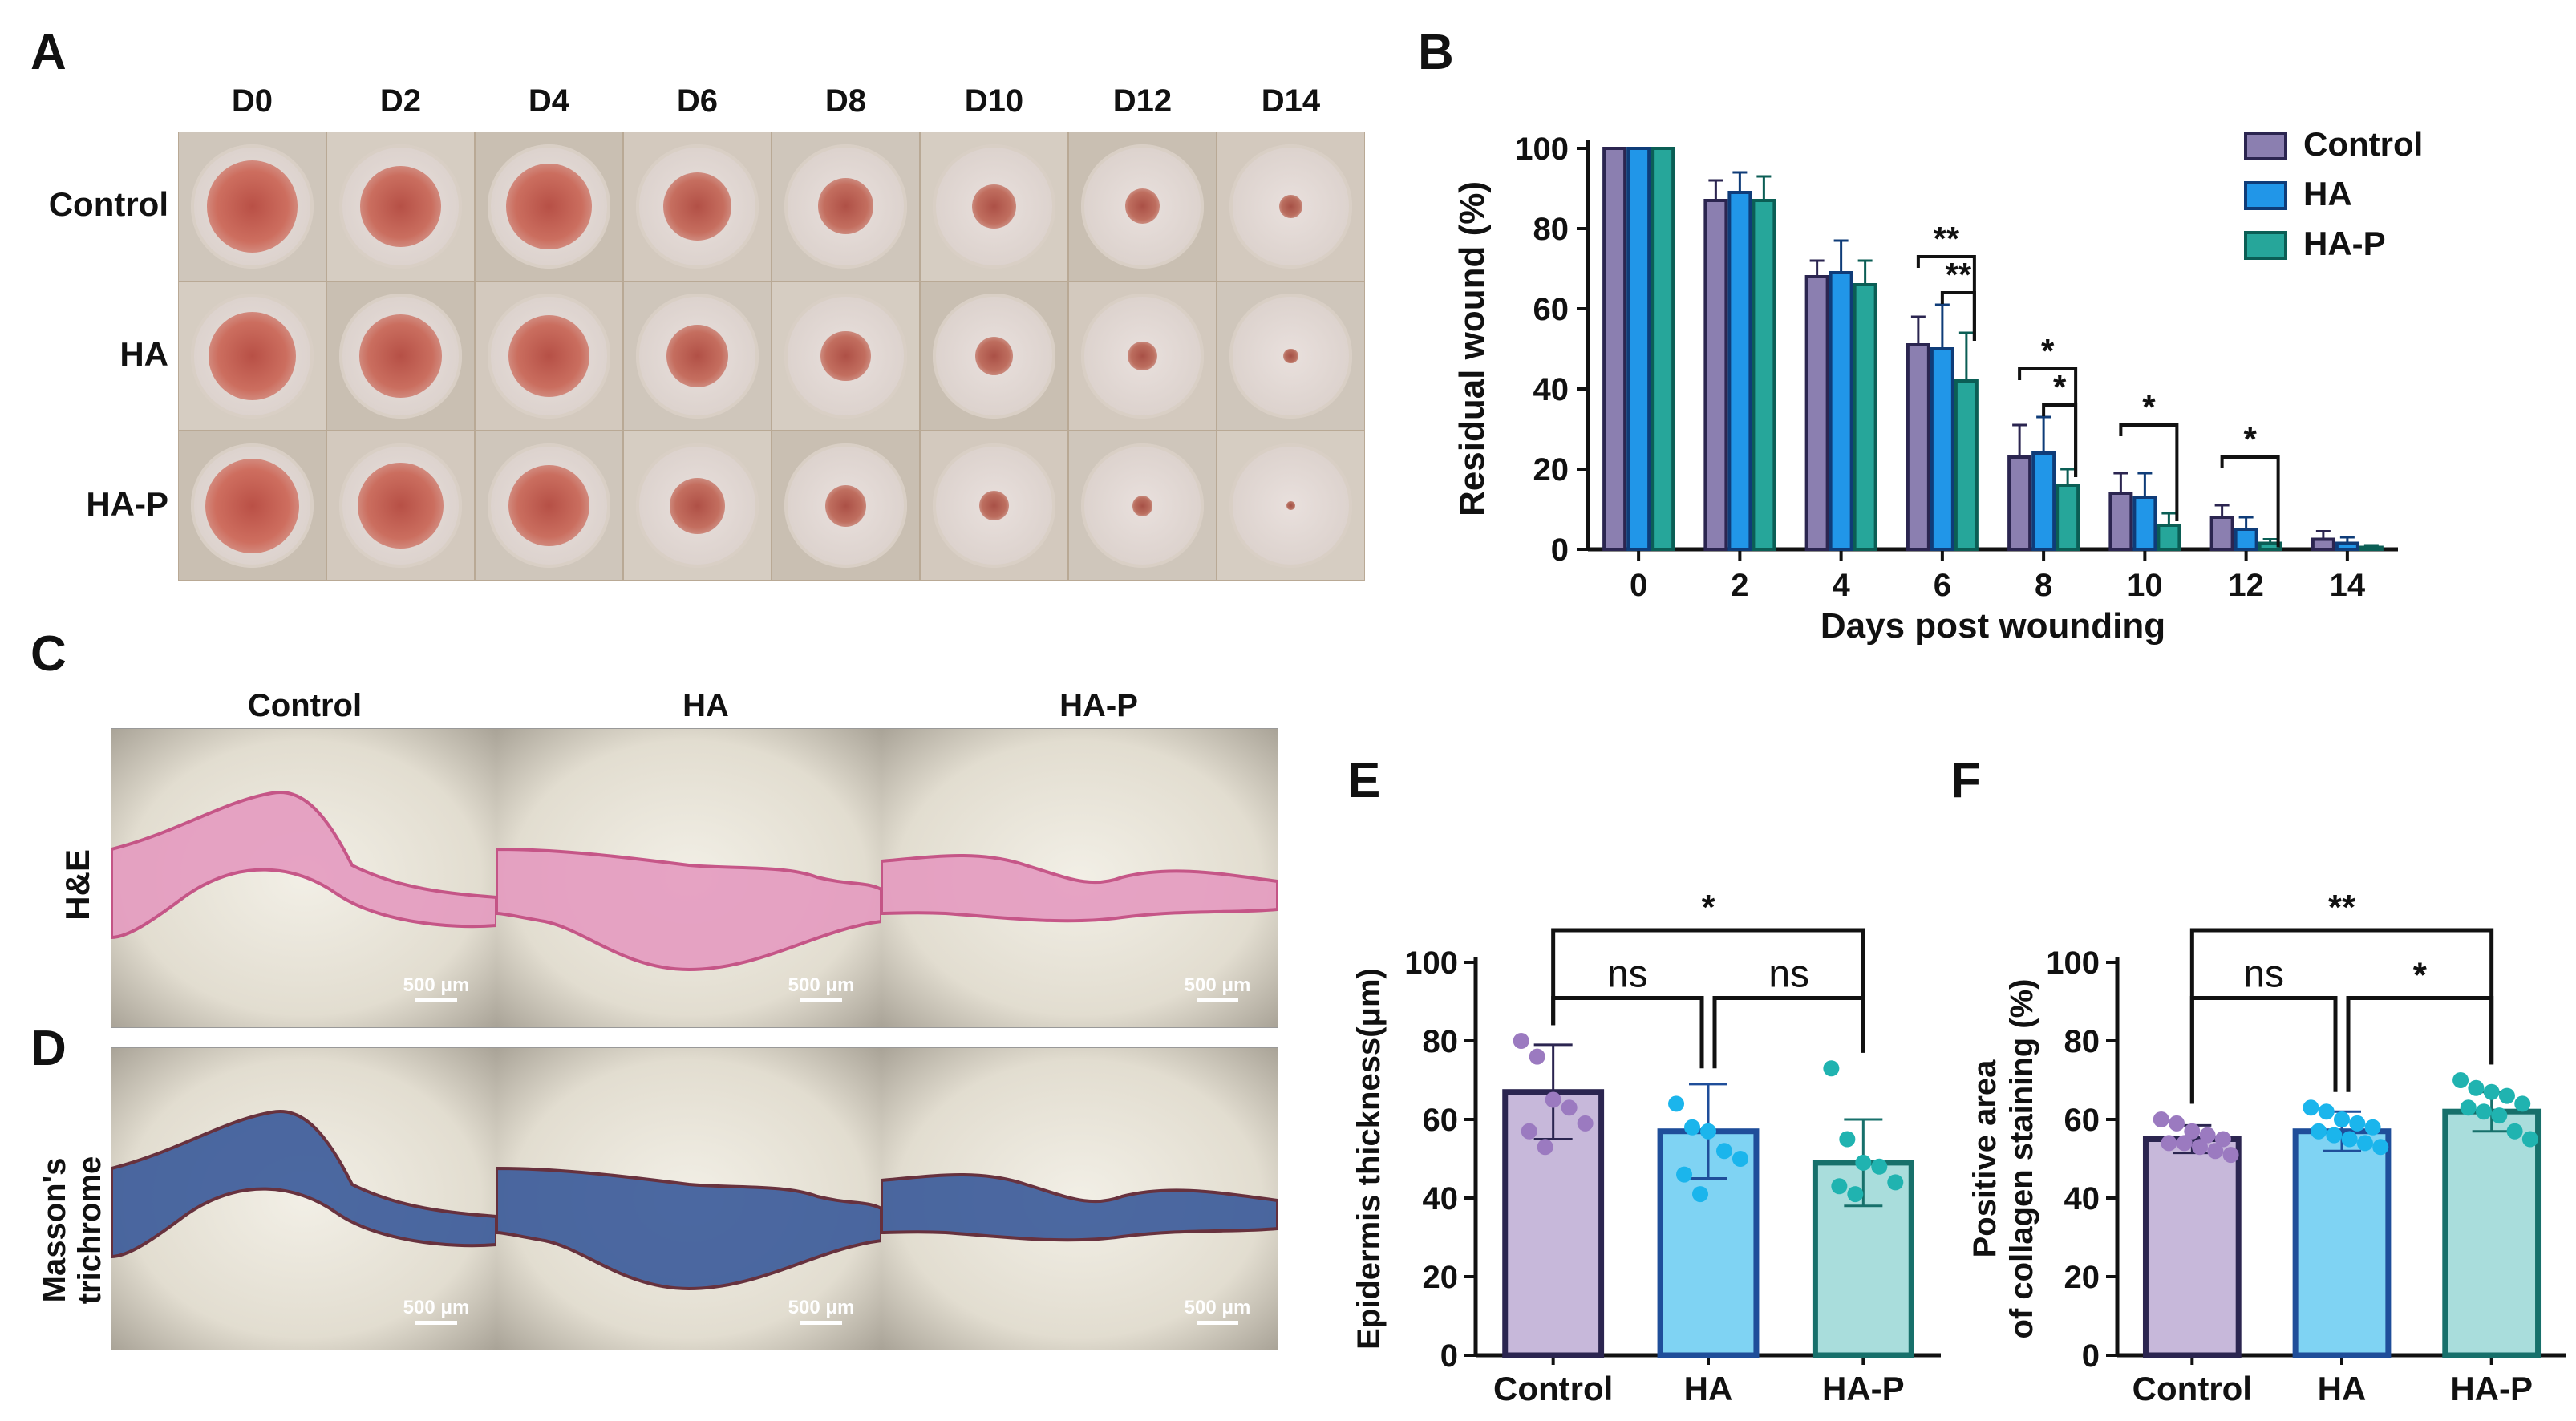 The height and width of the screenshot is (1421, 2576). What do you see at coordinates (2246, 585) in the screenshot?
I see `x-tick-label: 12` at bounding box center [2246, 585].